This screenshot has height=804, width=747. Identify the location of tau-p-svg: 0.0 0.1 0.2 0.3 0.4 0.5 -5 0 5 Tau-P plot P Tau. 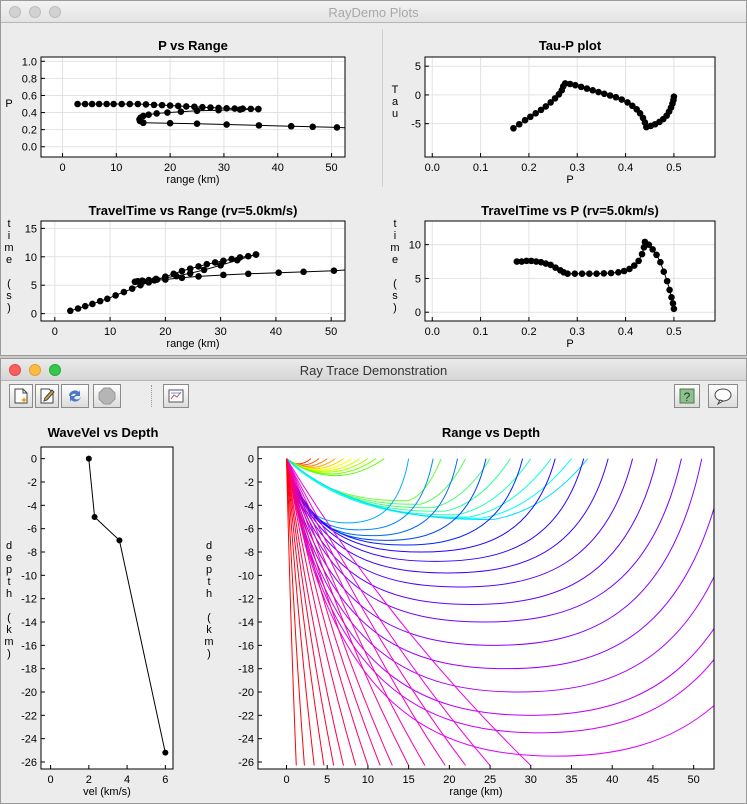
(554, 112).